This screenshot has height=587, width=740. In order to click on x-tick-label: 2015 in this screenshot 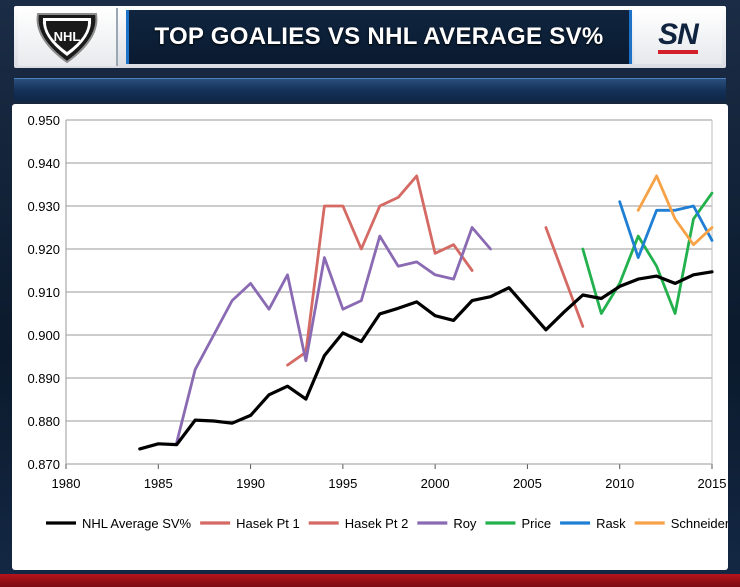, I will do `click(712, 483)`.